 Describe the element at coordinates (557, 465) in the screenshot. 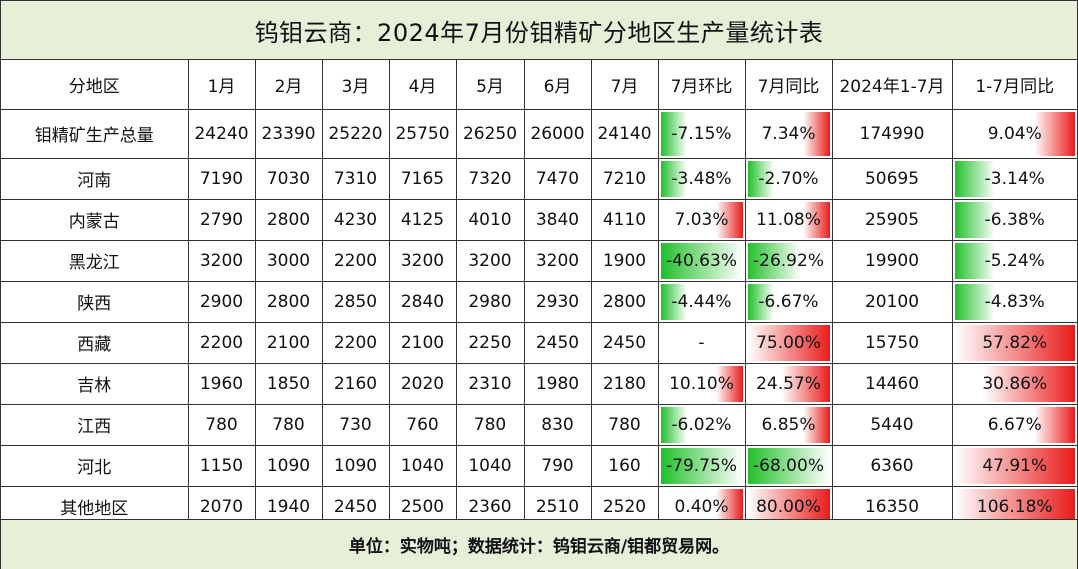

I see `month-value-cell: 790` at that location.